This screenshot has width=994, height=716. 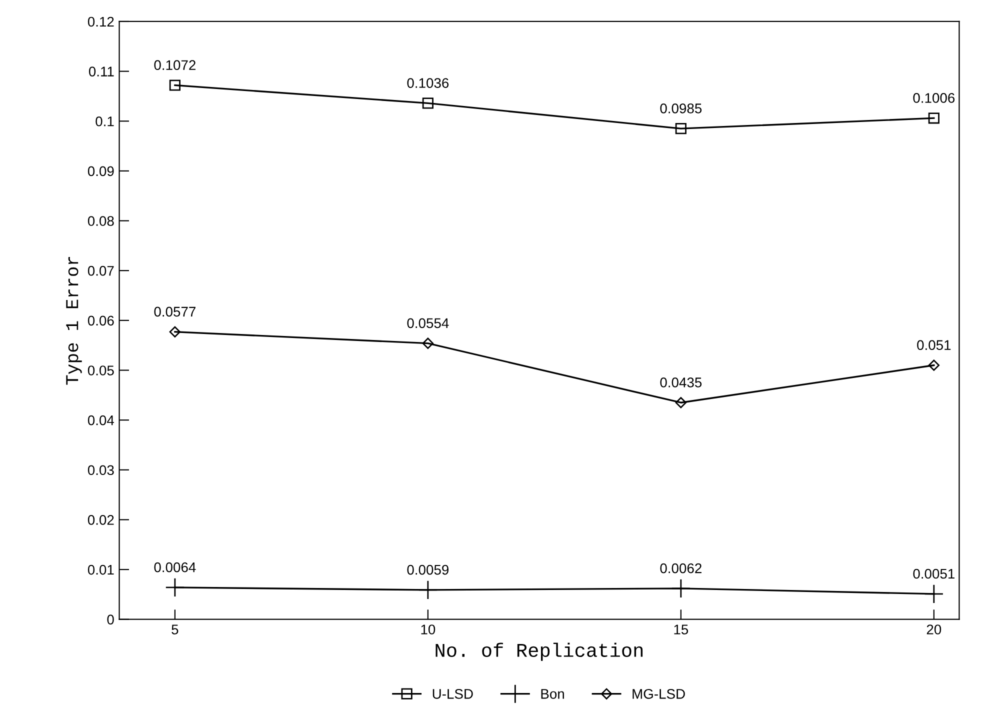 What do you see at coordinates (428, 629) in the screenshot?
I see `x-tick-label: 10` at bounding box center [428, 629].